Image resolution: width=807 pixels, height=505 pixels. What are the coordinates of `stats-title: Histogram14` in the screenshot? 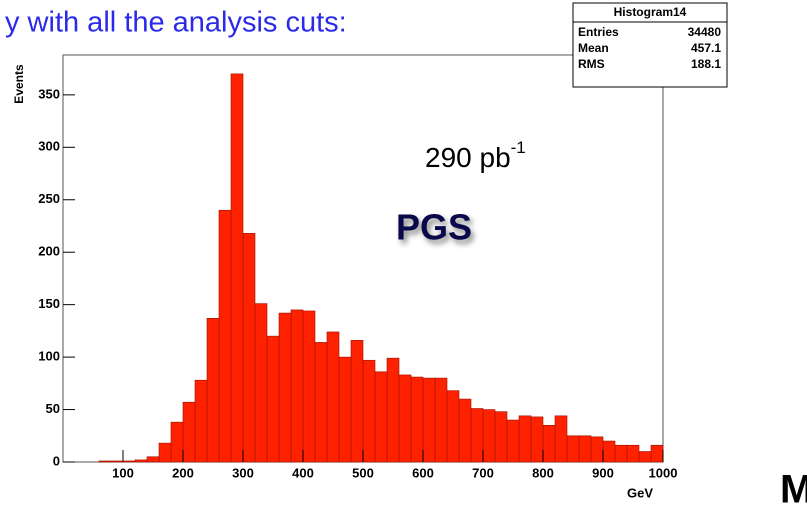 It's located at (650, 12).